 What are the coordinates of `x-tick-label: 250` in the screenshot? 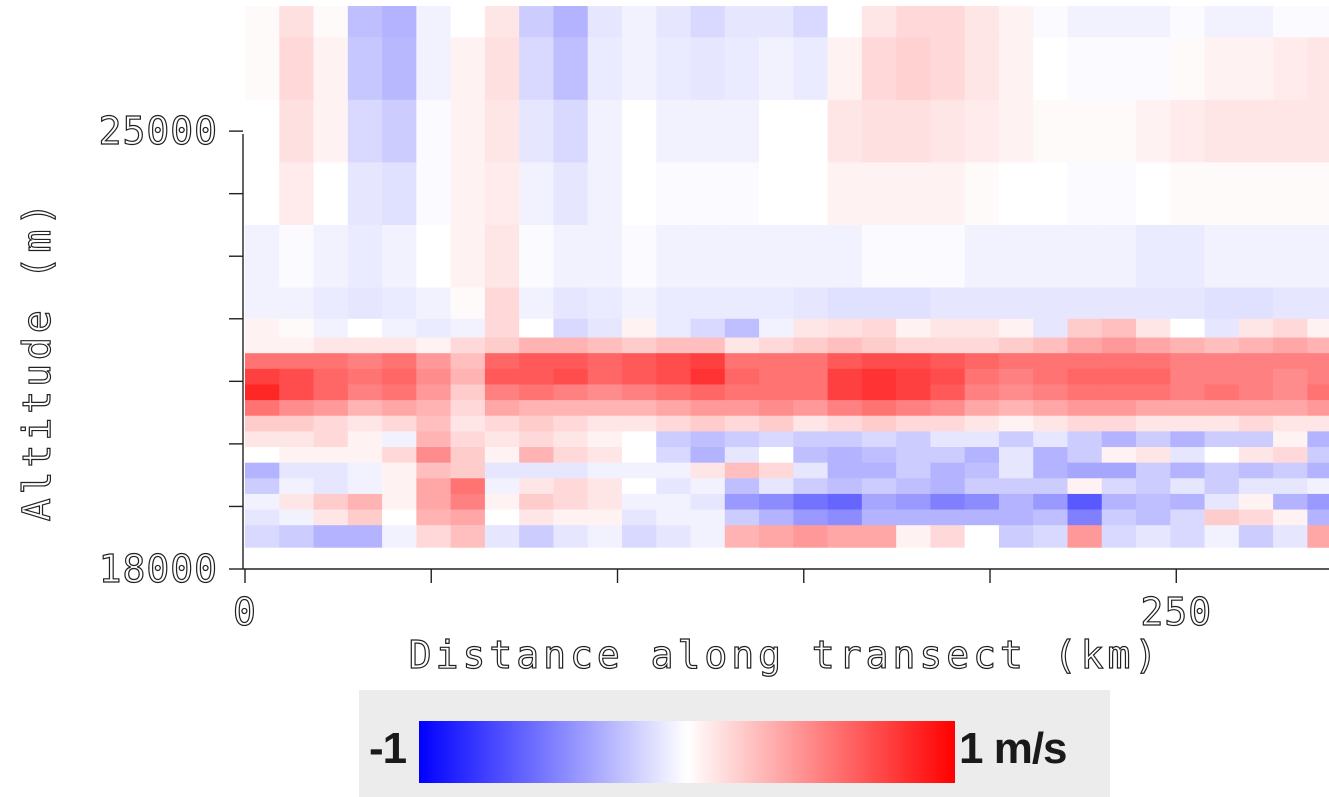 It's located at (1176, 612).